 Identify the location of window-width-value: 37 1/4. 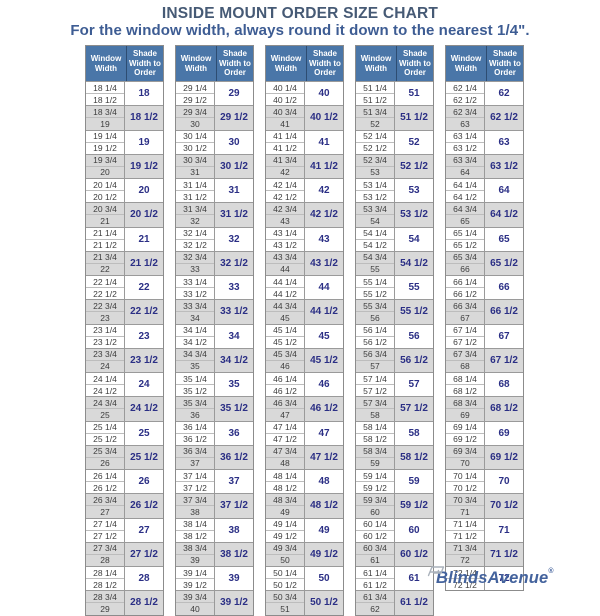
(195, 475).